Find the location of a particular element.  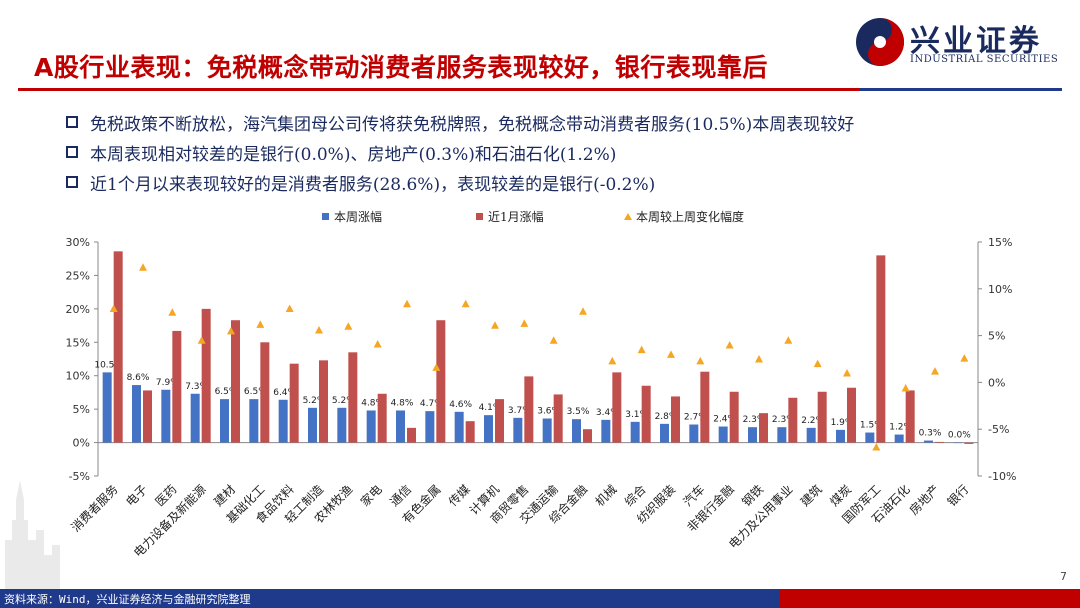

bullet-text: 本周表现相对较差的是银行(0.0%)、房地产(0.3%)和石油石化(1.2%) is located at coordinates (353, 155).